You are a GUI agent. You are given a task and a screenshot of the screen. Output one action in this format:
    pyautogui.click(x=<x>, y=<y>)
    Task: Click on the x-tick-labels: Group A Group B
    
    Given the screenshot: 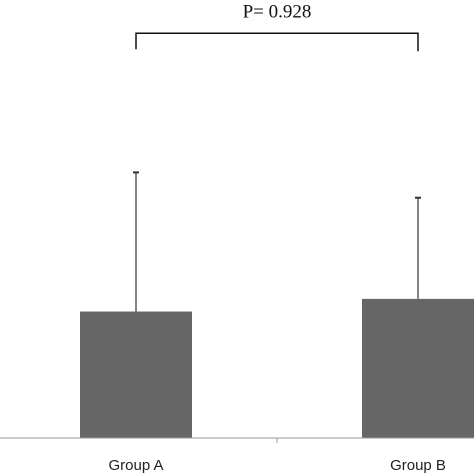 What is the action you would take?
    pyautogui.click(x=276, y=465)
    